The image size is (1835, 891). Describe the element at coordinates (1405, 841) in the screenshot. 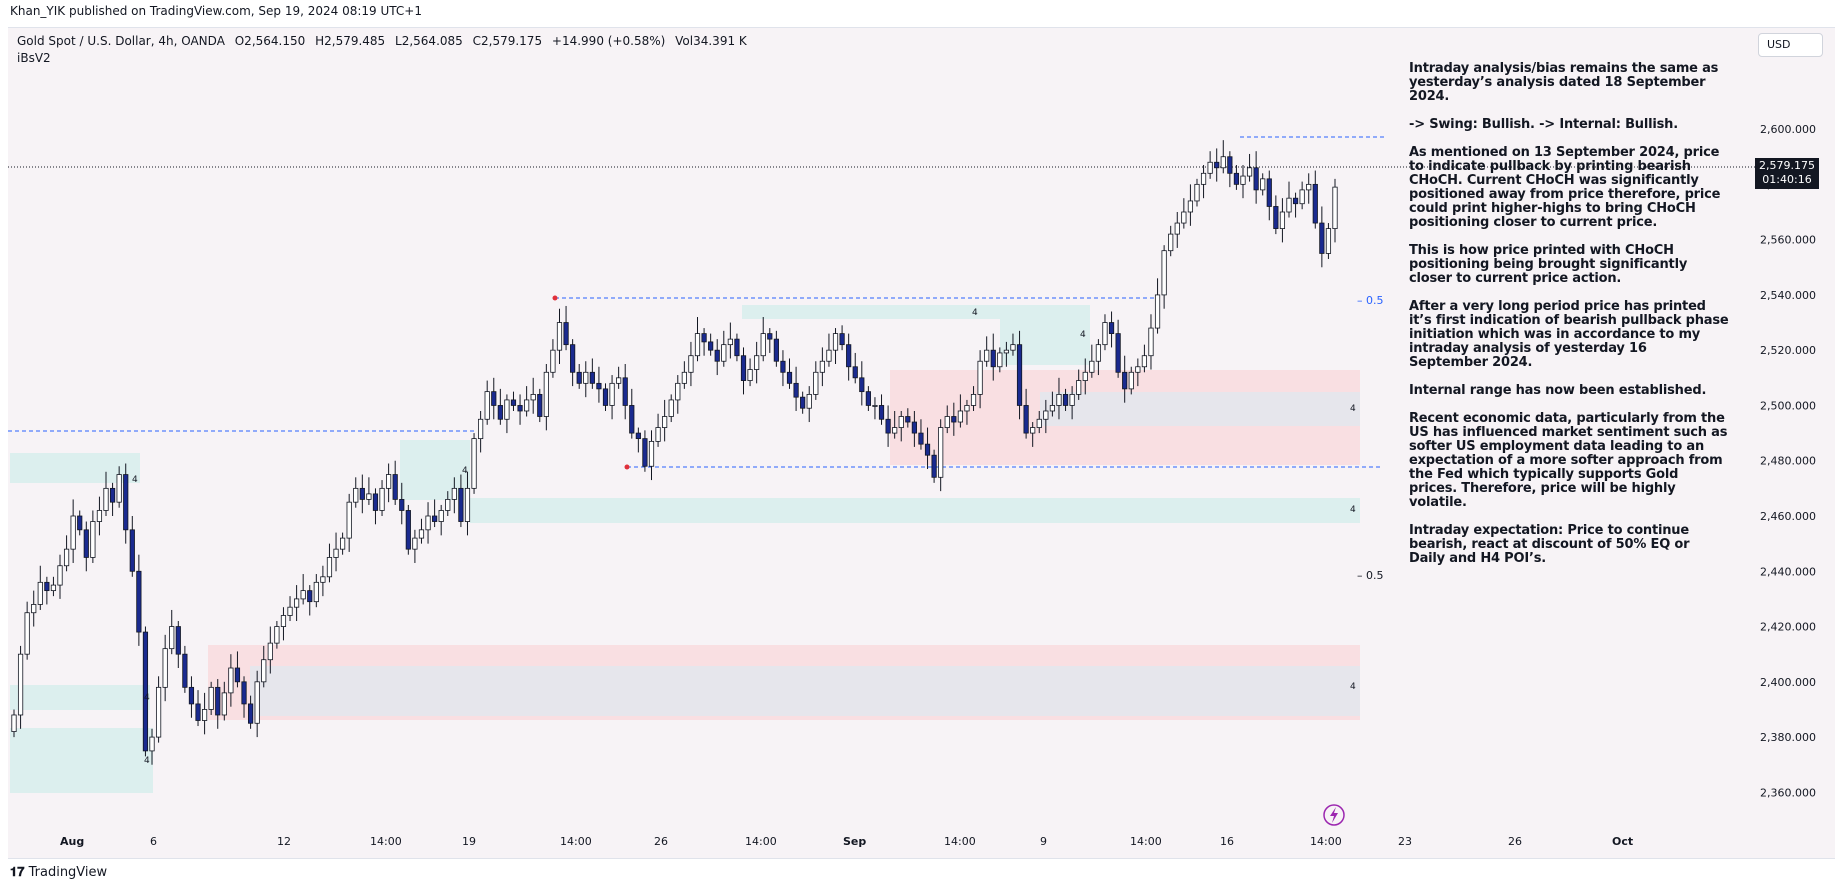

I see `time-tick-label: 23` at that location.